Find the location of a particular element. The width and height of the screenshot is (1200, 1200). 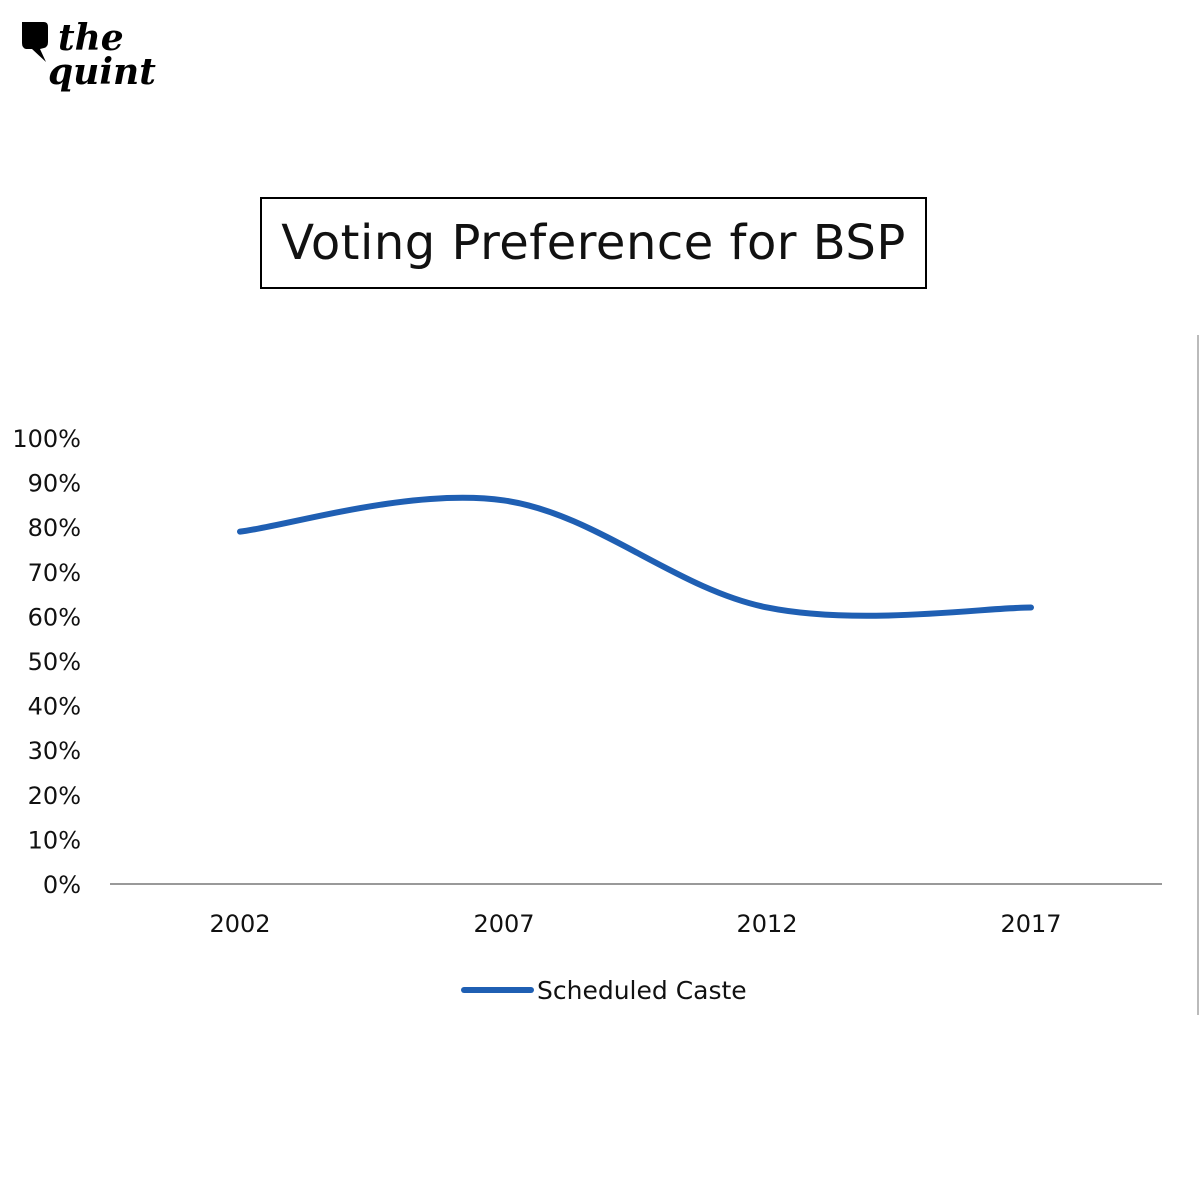

x-tick-label: 2012 is located at coordinates (766, 924).